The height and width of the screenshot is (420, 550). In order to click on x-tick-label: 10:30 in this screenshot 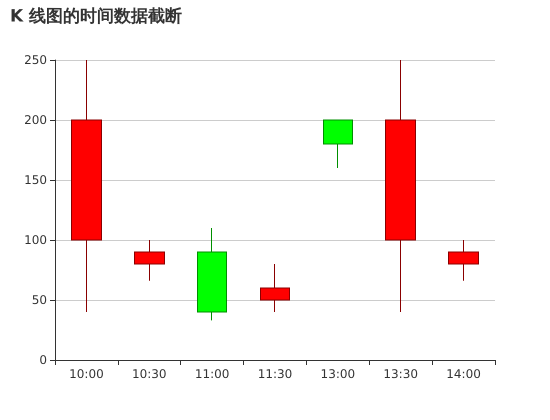, I will do `click(149, 374)`.